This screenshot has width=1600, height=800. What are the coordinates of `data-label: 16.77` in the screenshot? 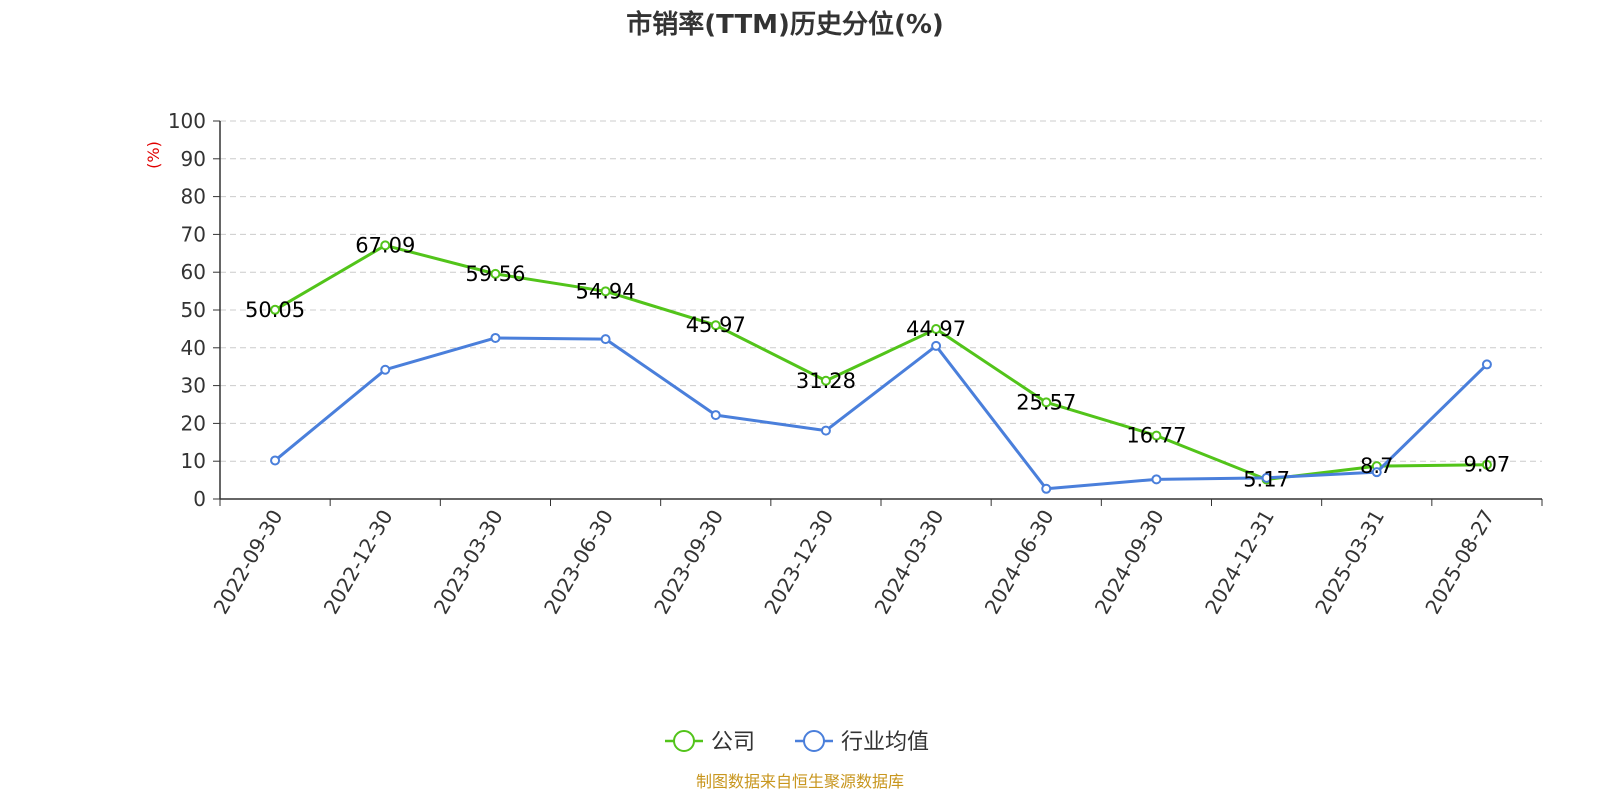 It's located at (1156, 436).